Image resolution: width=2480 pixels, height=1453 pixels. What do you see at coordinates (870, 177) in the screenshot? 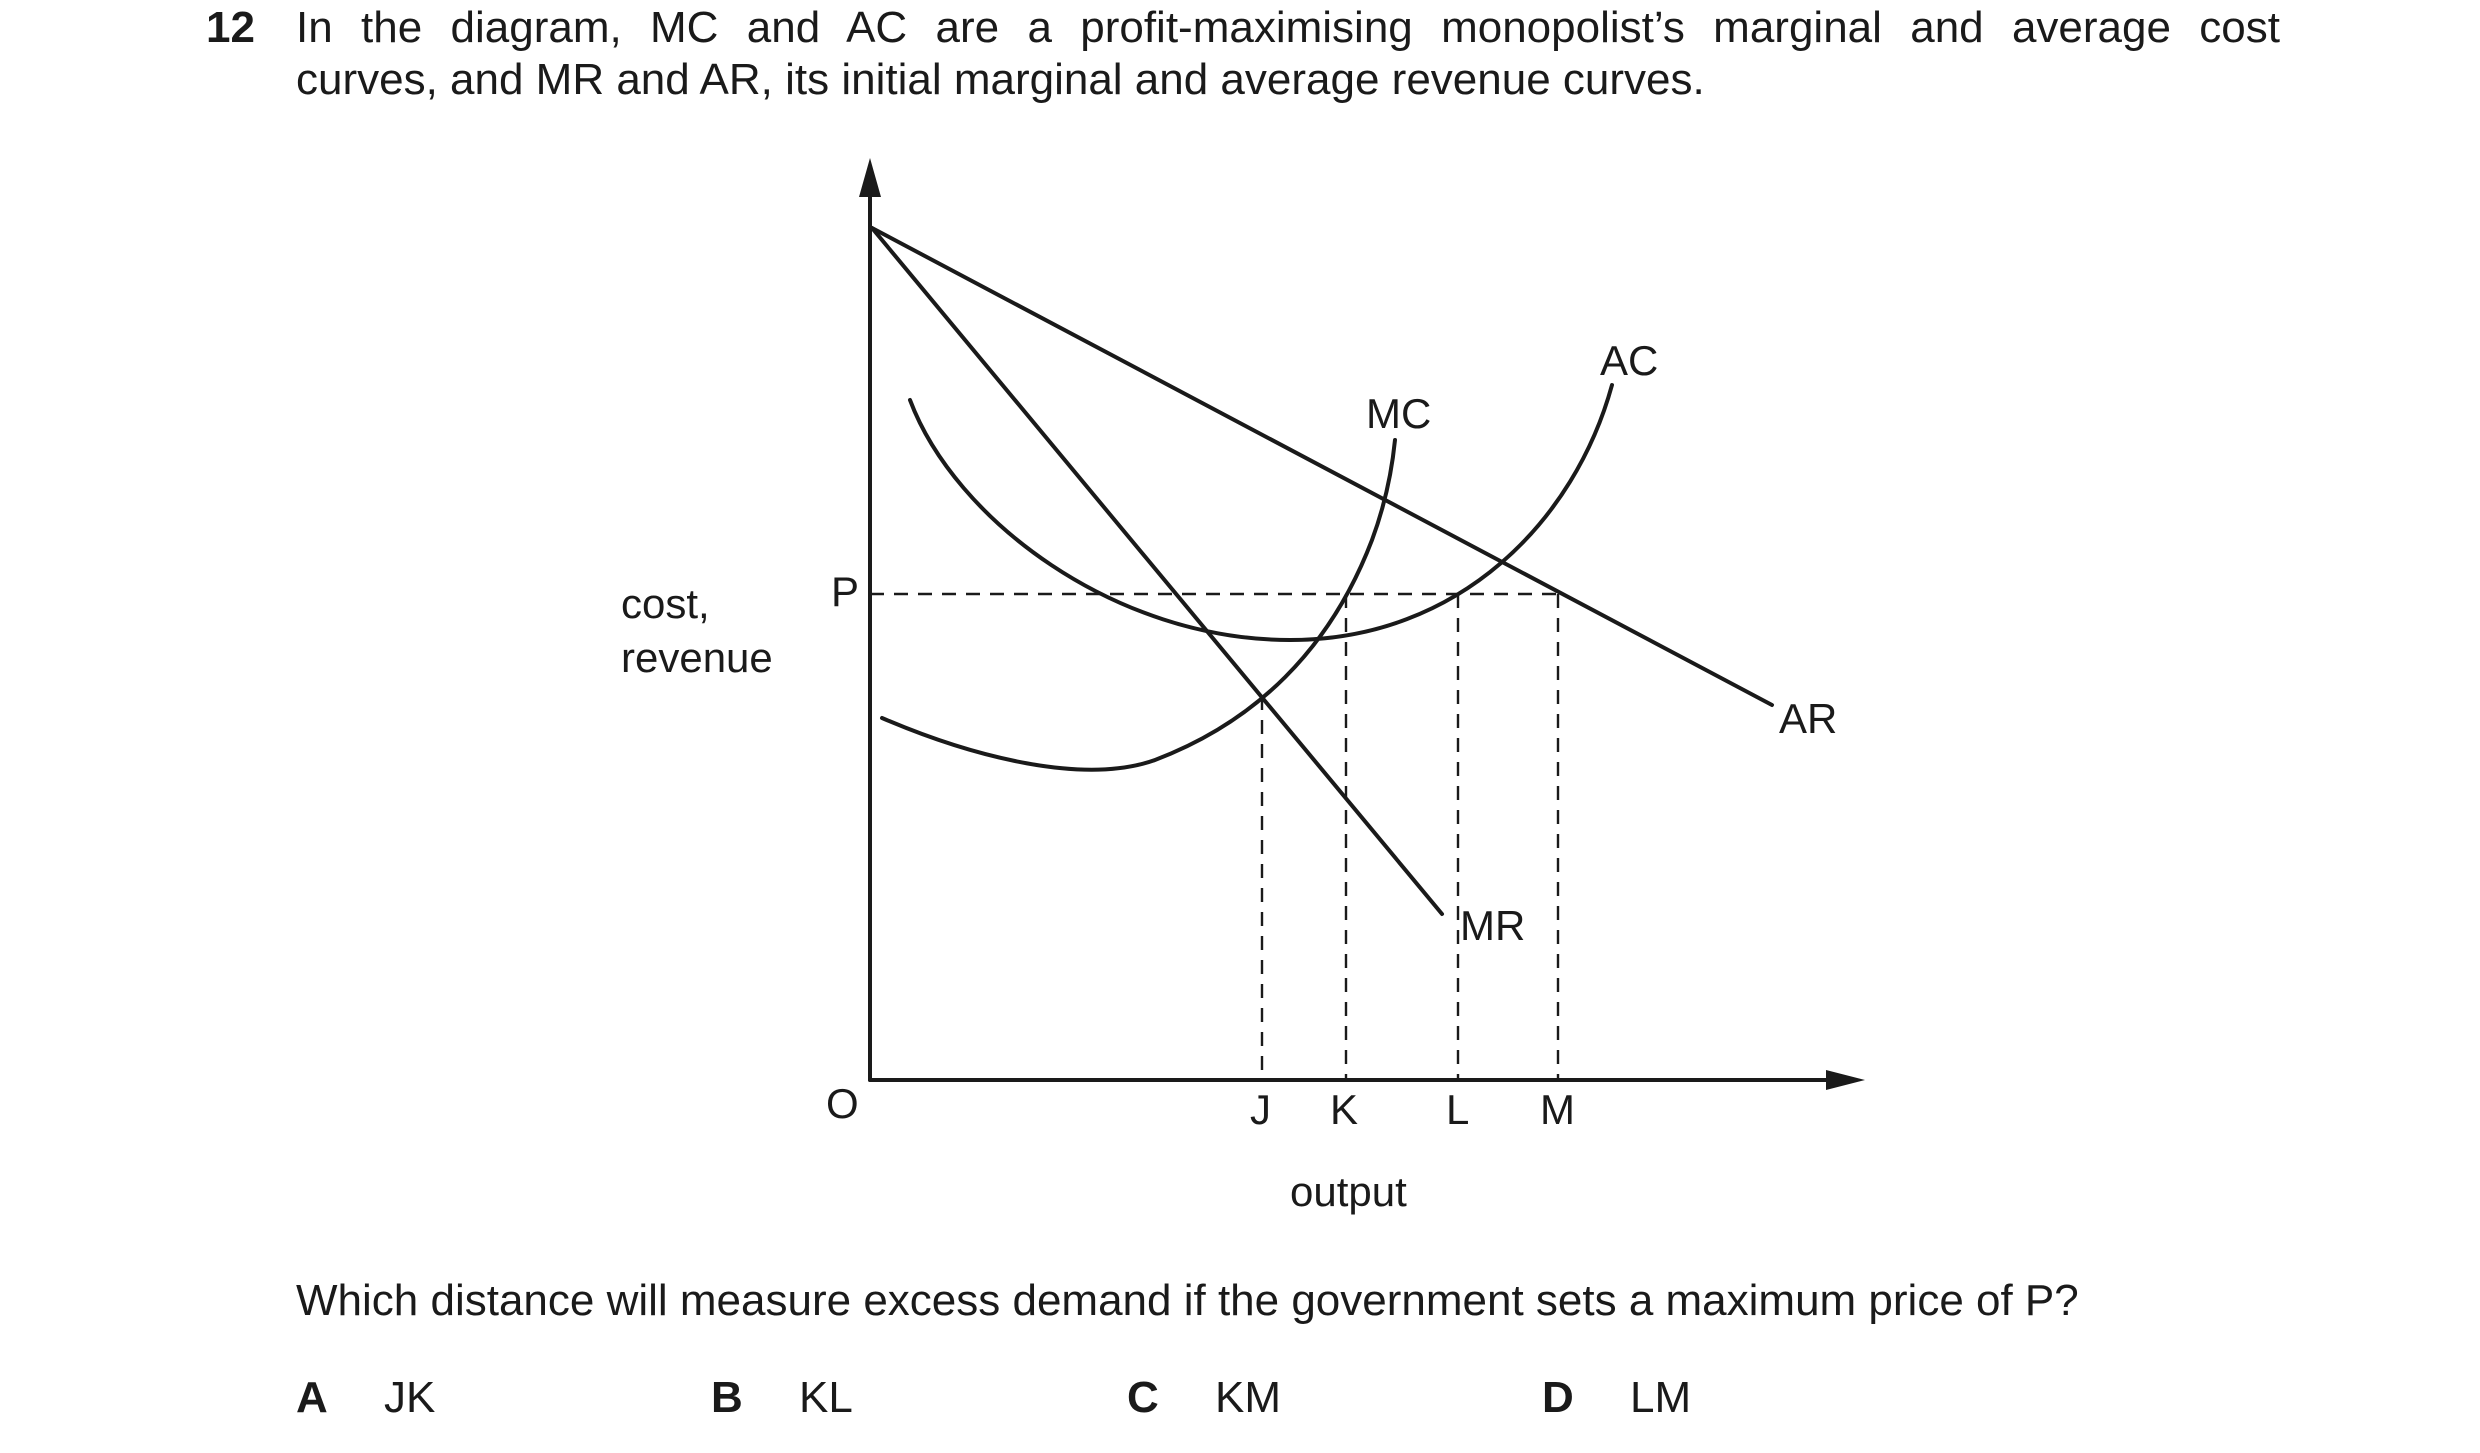
I see `y-axis-arrowhead` at bounding box center [870, 177].